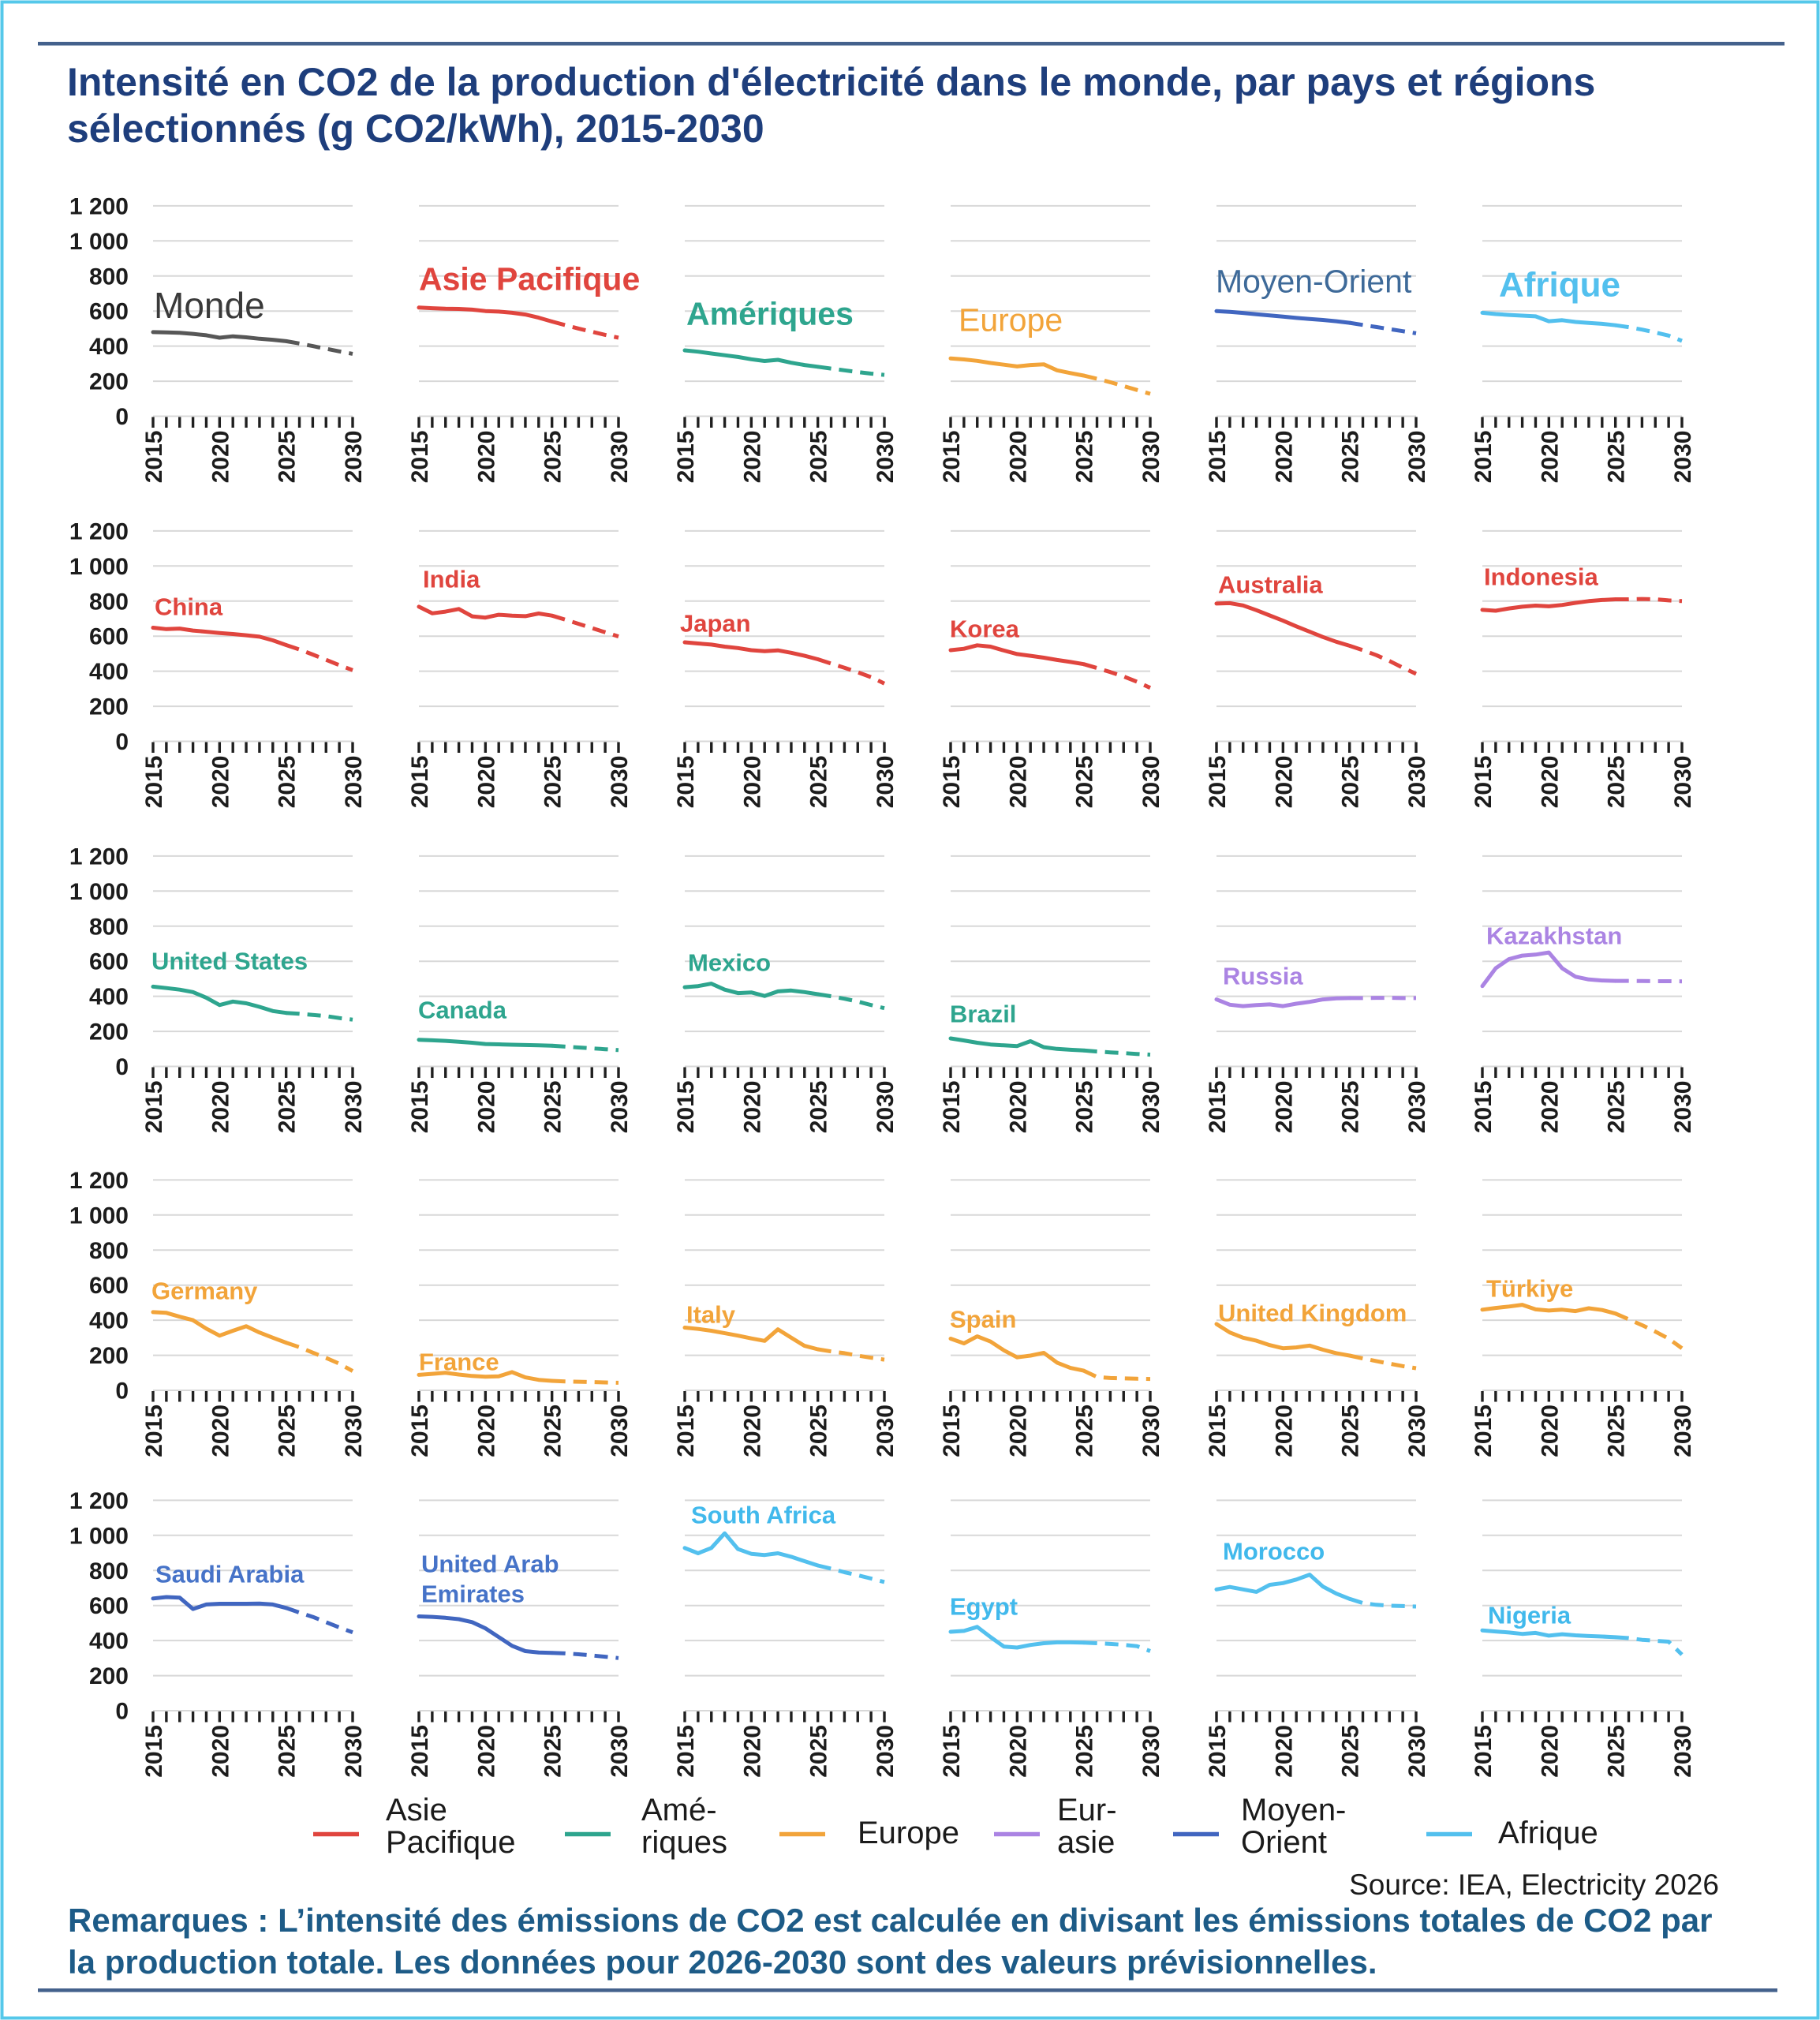 The width and height of the screenshot is (1820, 2020). Describe the element at coordinates (1529, 1615) in the screenshot. I see `svg-text: Nigeria` at that location.